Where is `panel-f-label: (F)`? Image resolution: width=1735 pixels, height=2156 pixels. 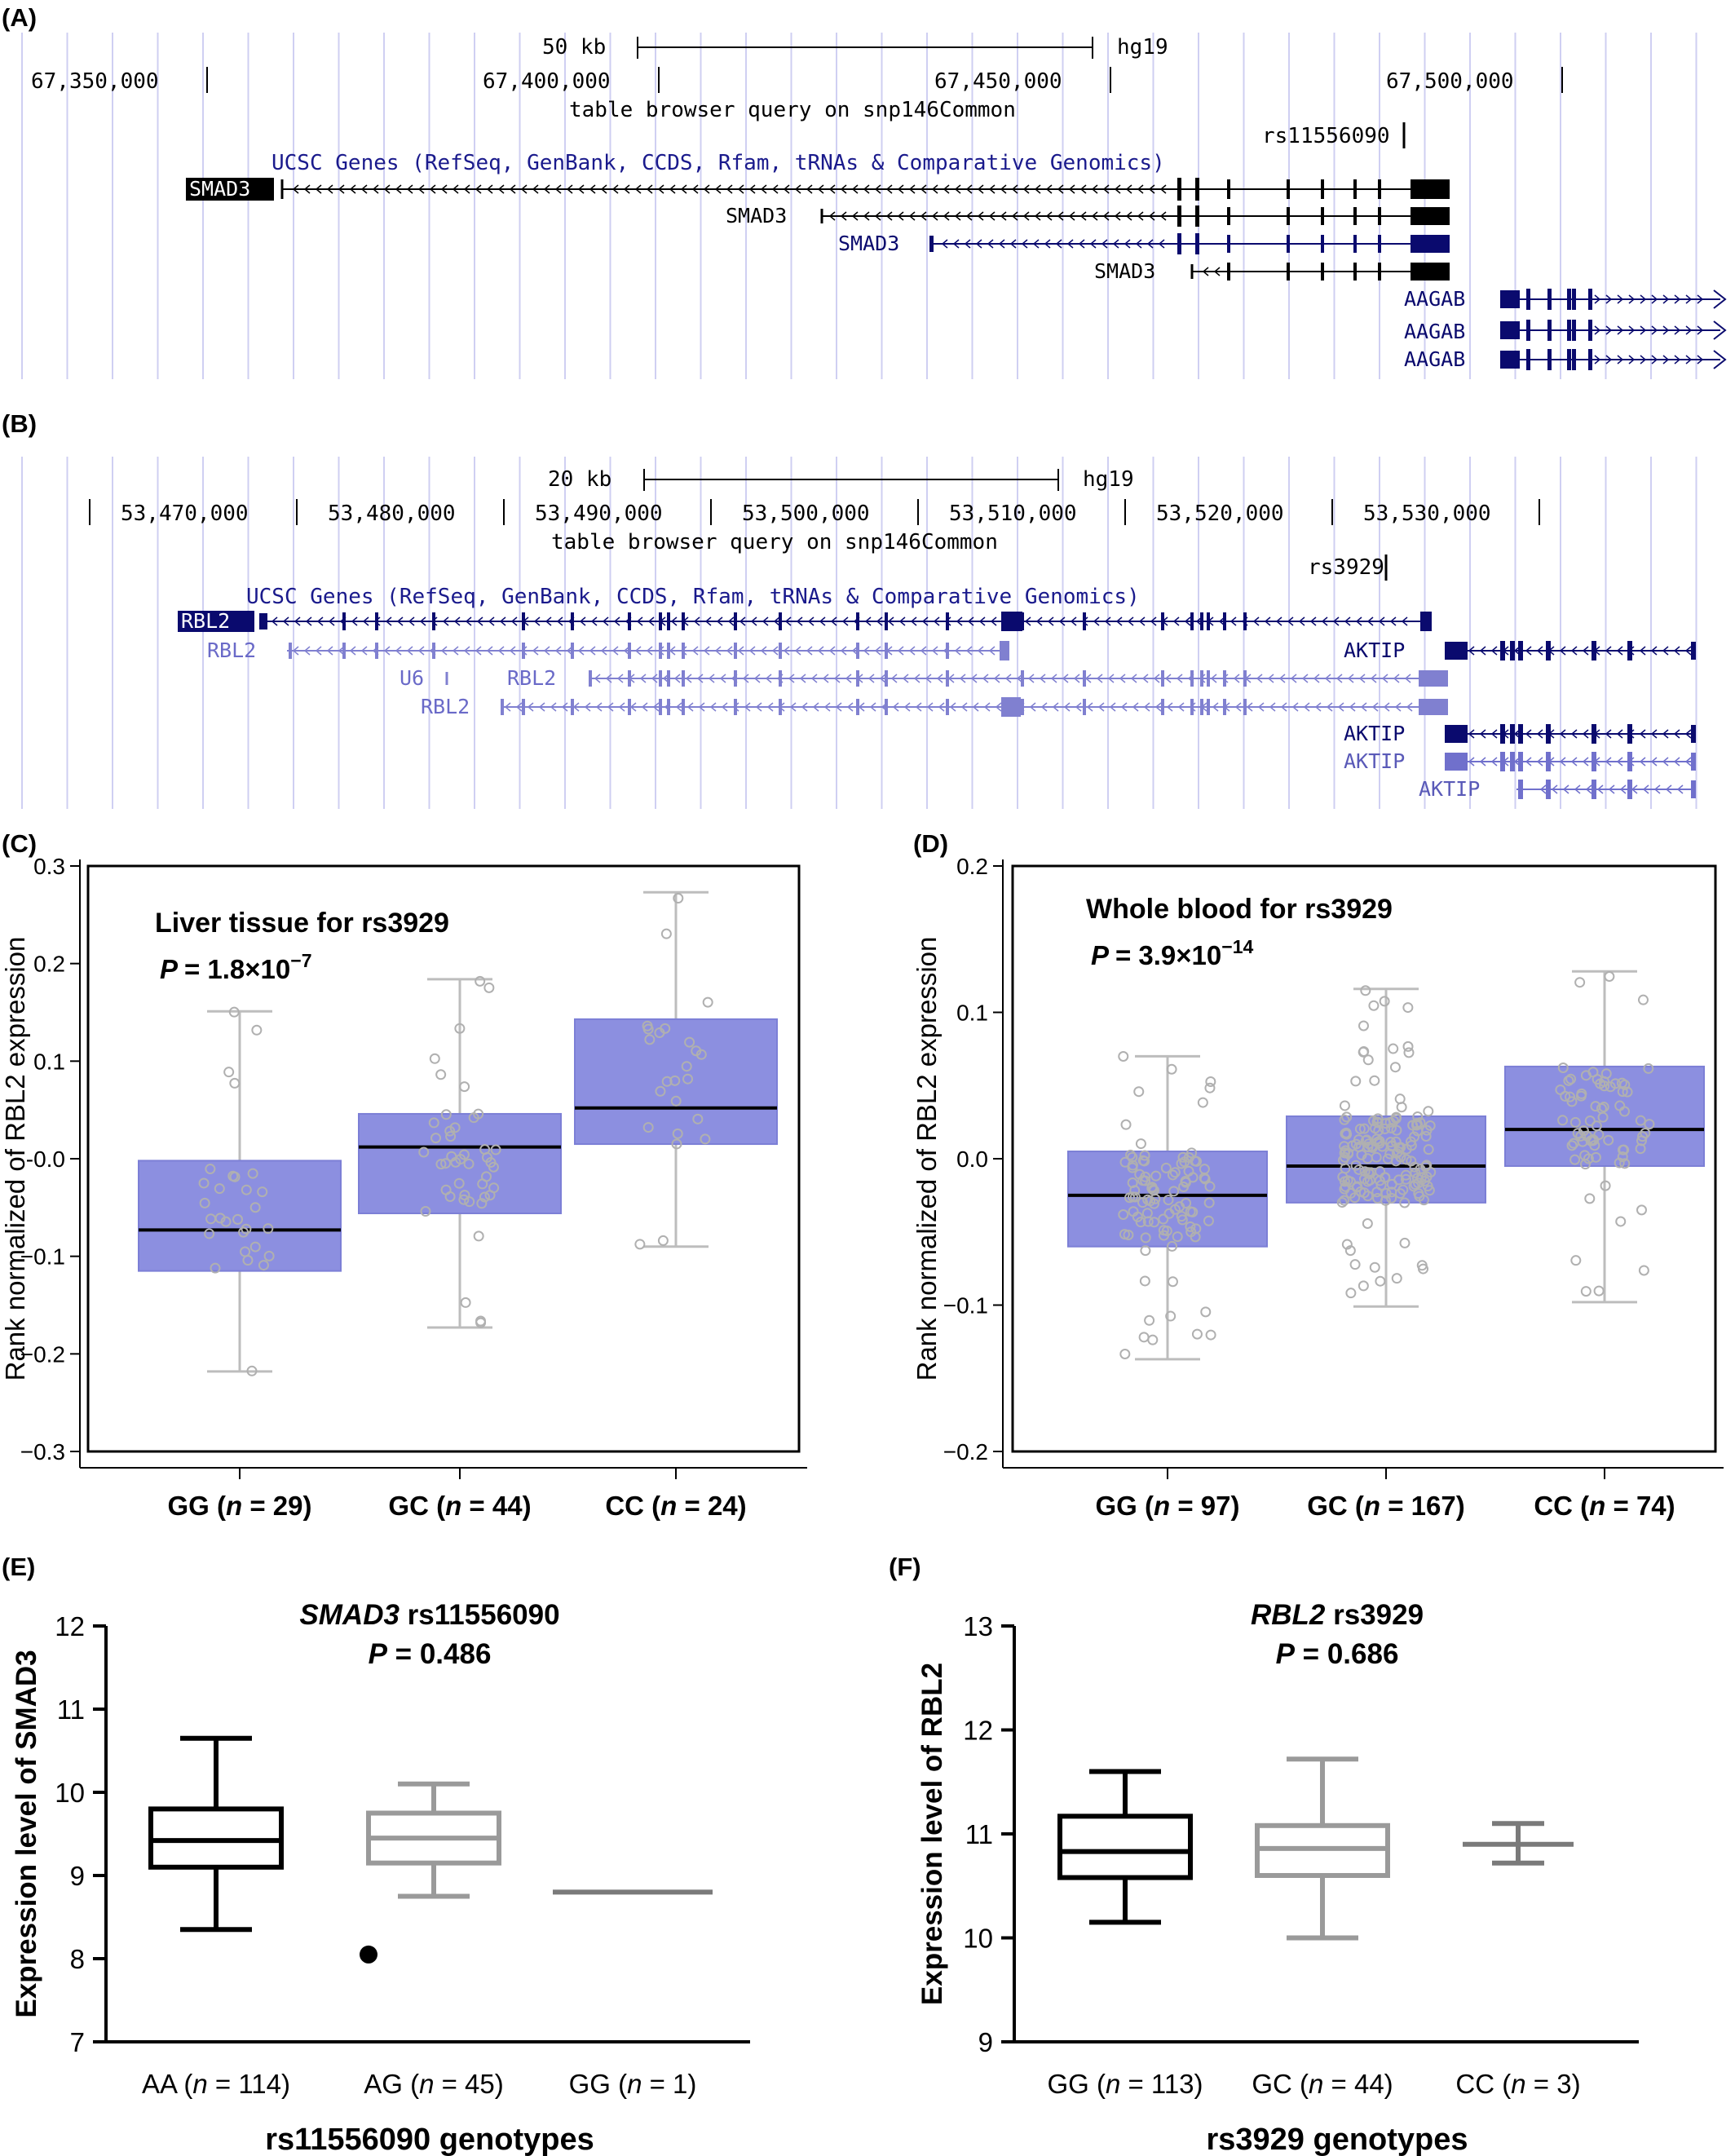 panel-f-label: (F) is located at coordinates (905, 1567).